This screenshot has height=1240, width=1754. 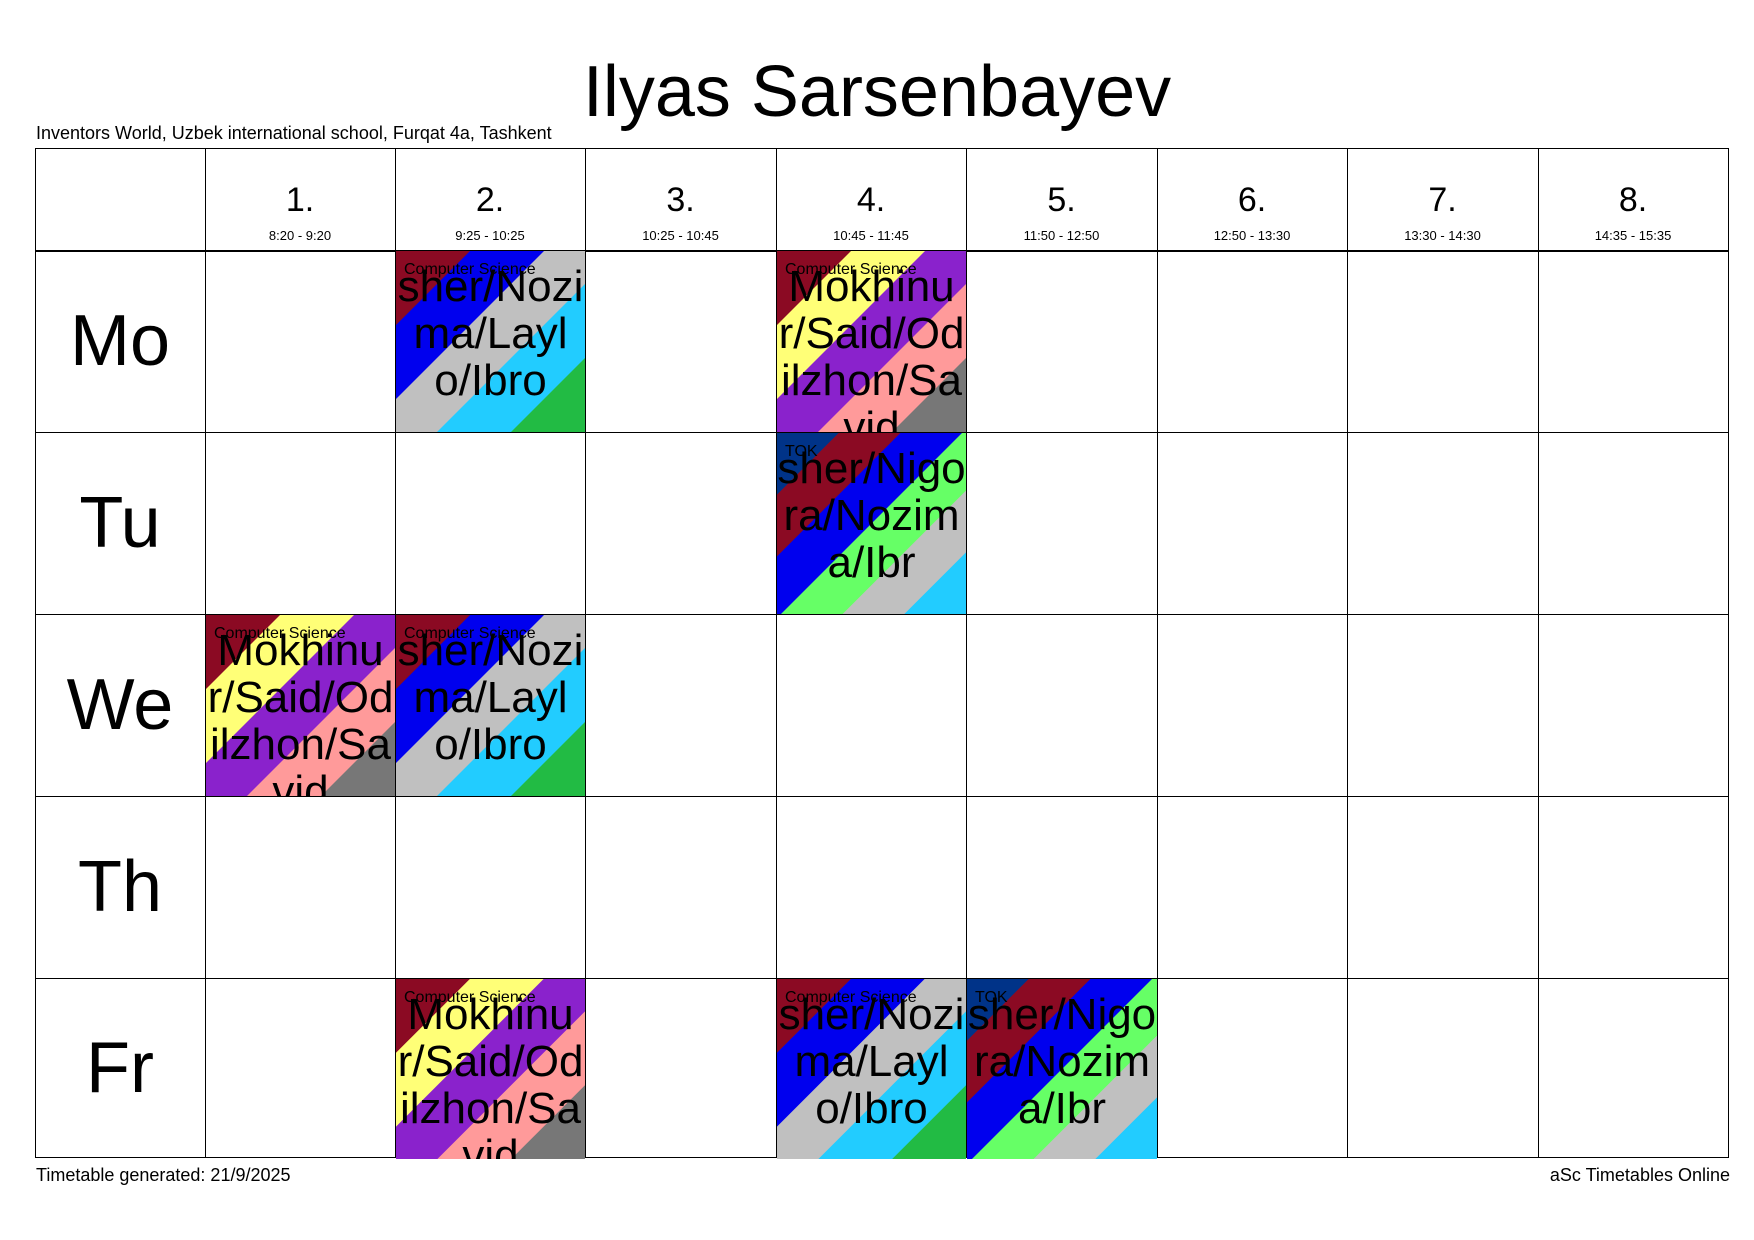 I want to click on day-label: Tu, so click(x=120, y=523).